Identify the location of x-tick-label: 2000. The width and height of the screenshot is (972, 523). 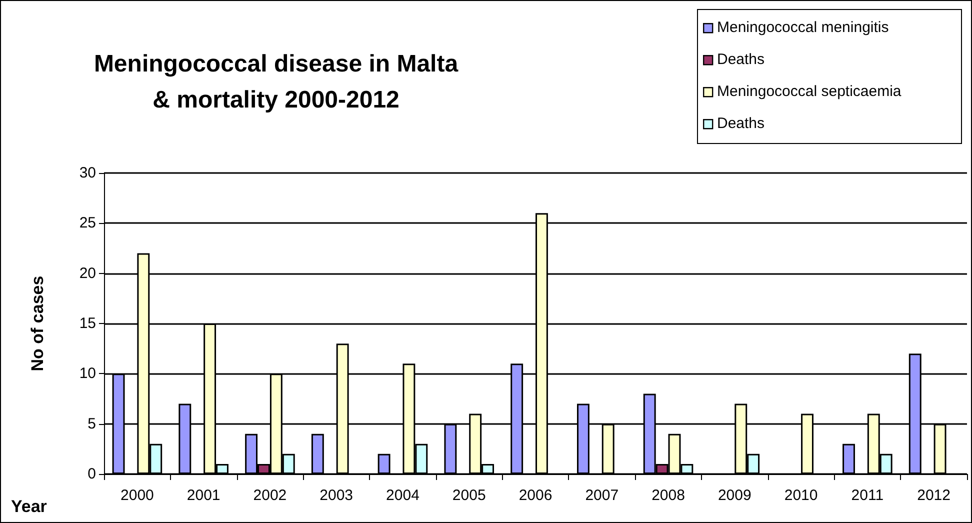
(137, 495).